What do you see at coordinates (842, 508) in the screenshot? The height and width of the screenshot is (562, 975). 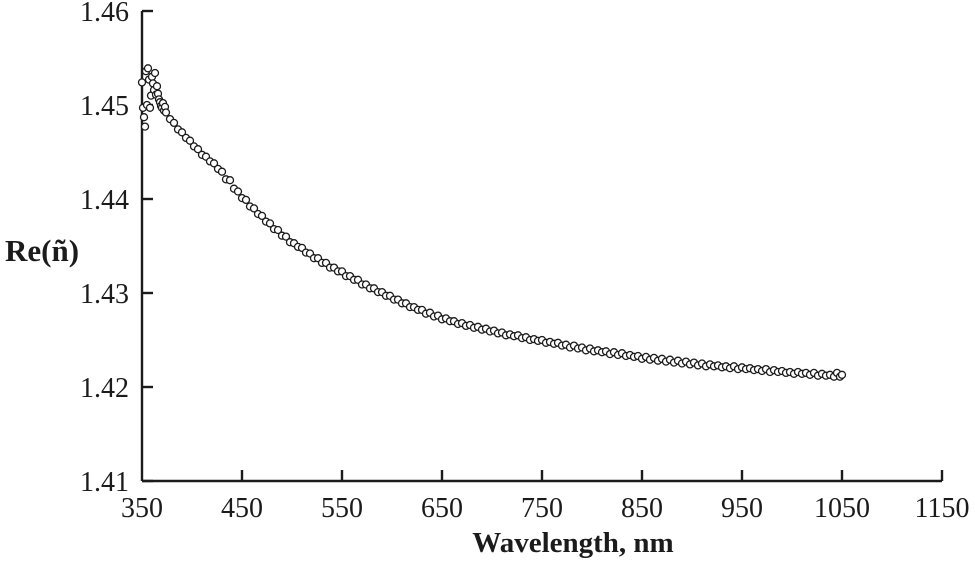 I see `x-tick-label: 1050` at bounding box center [842, 508].